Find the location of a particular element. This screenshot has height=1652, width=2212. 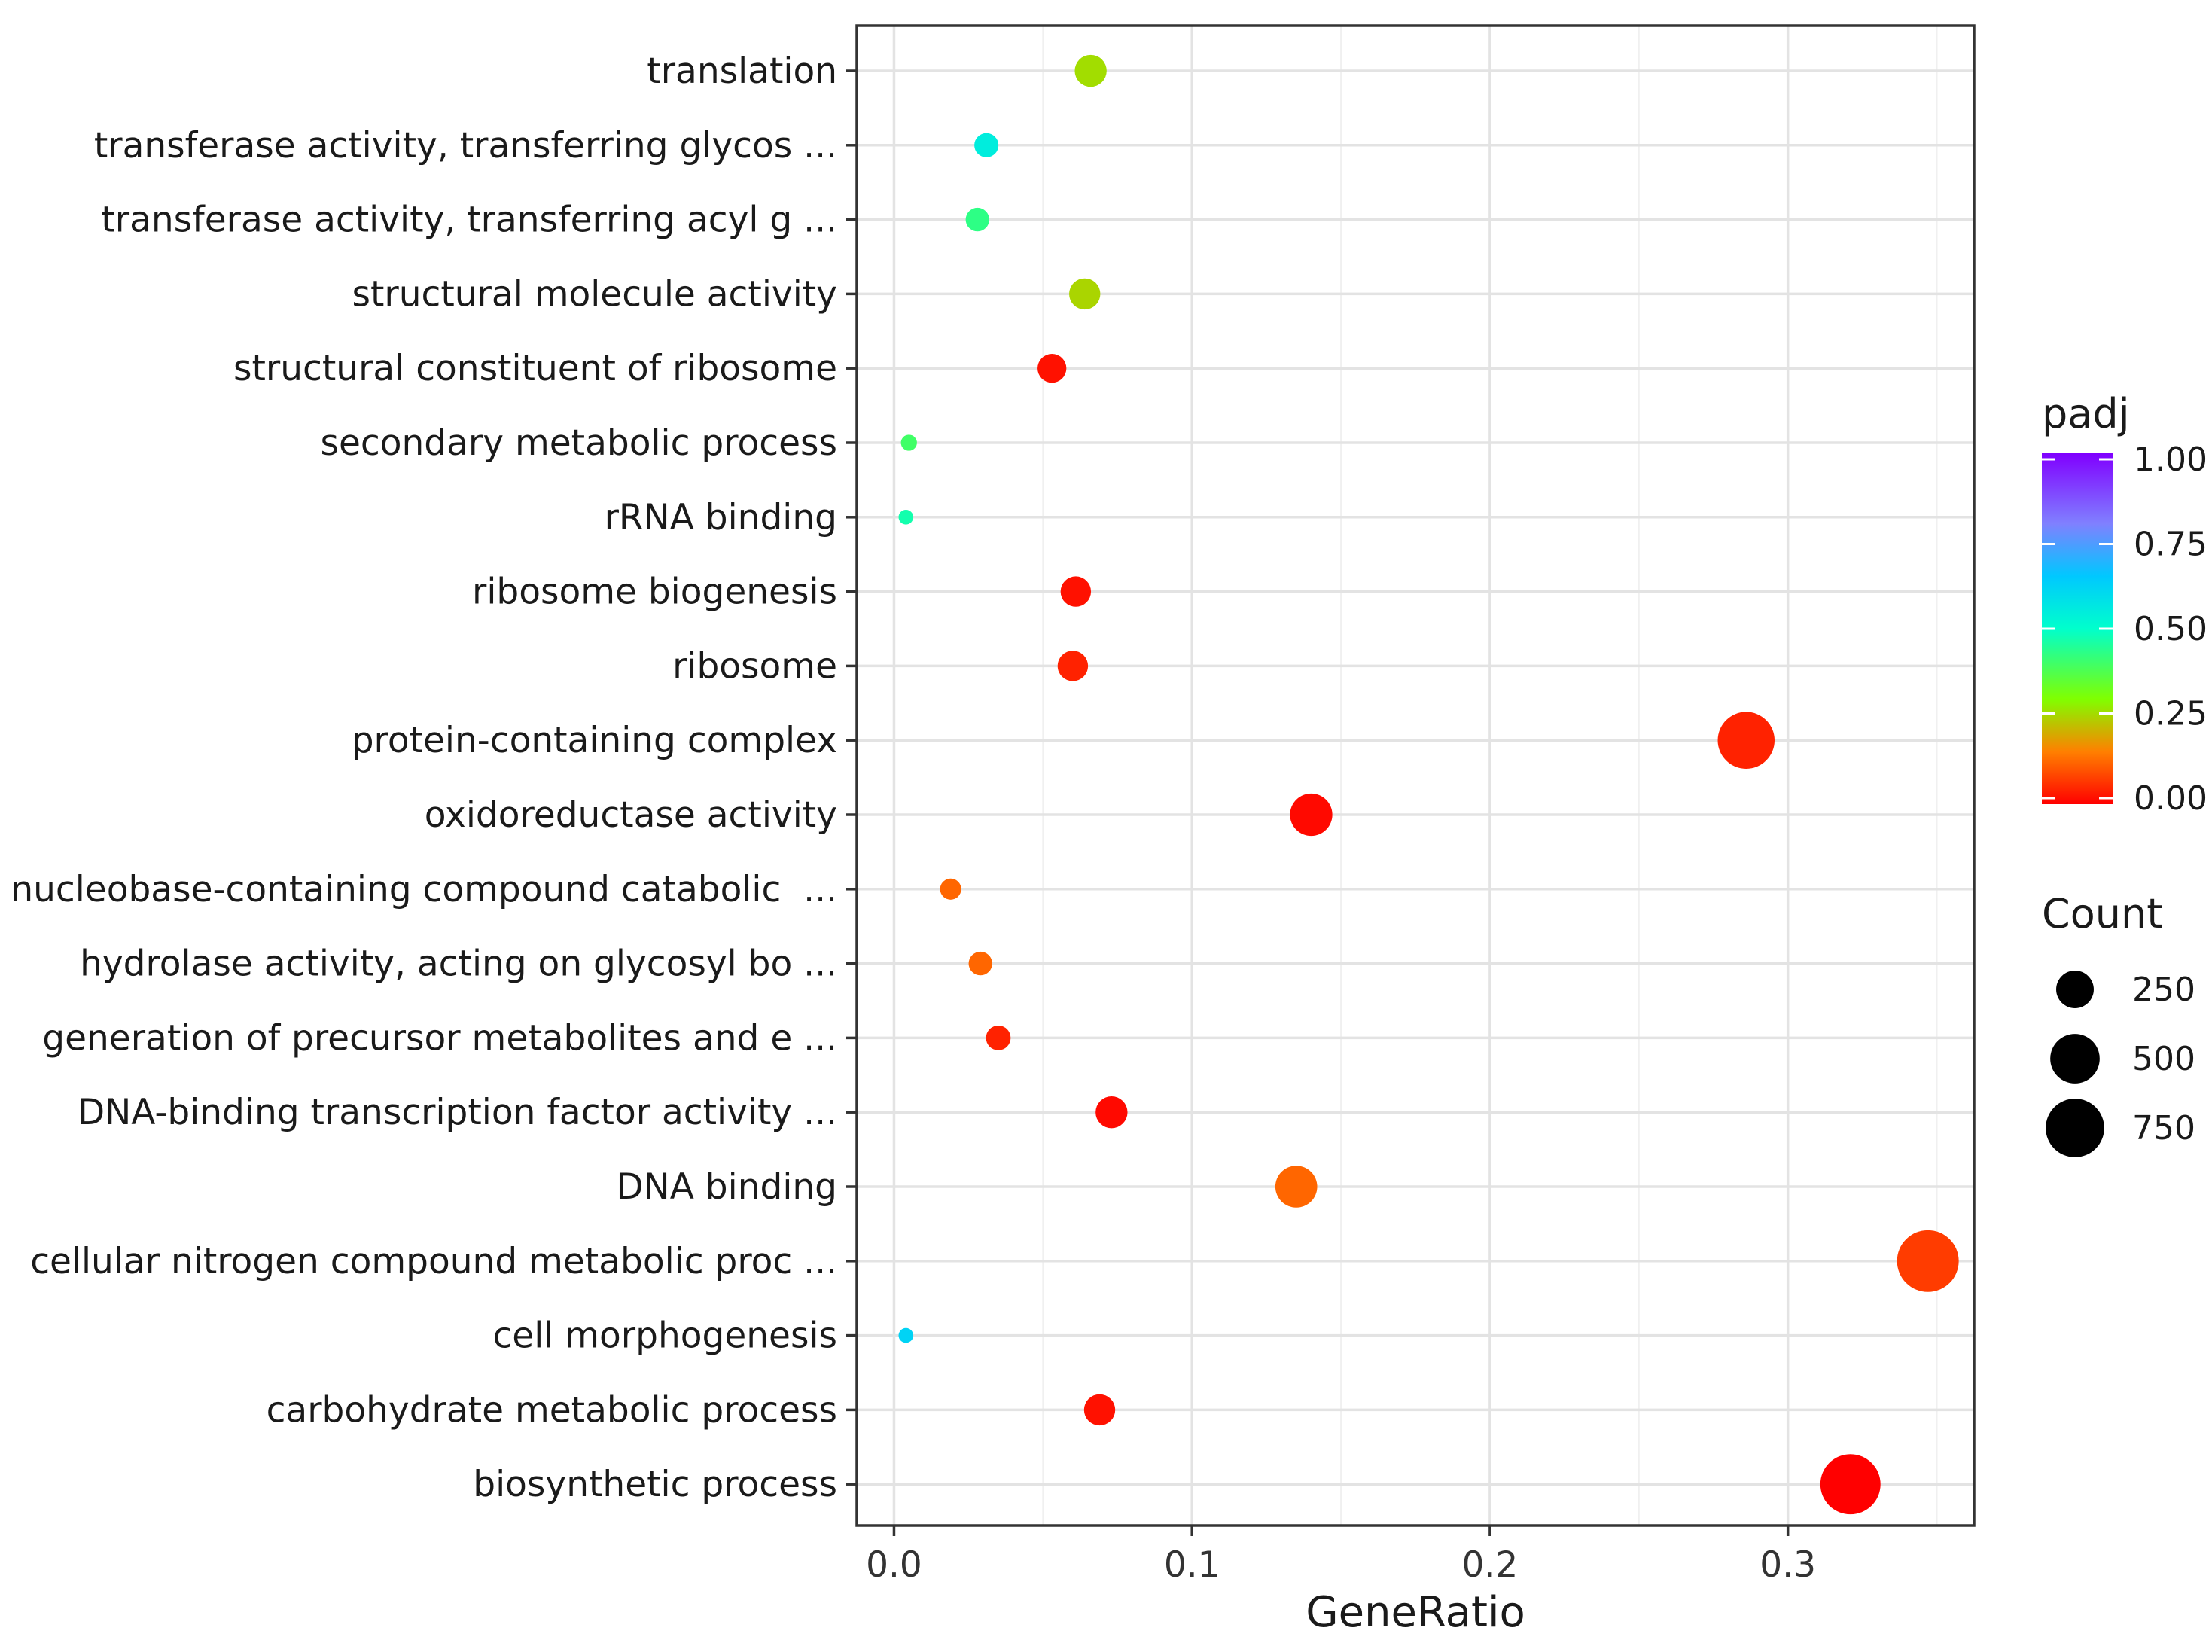

size-legend-label: 750 is located at coordinates (2163, 1128).